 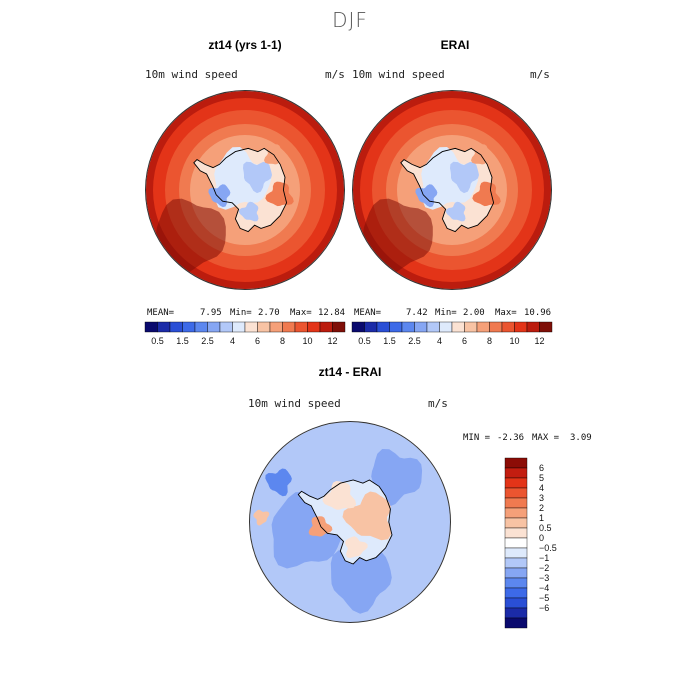 What do you see at coordinates (464, 341) in the screenshot?
I see `obs-colorbar-tick-label: 6` at bounding box center [464, 341].